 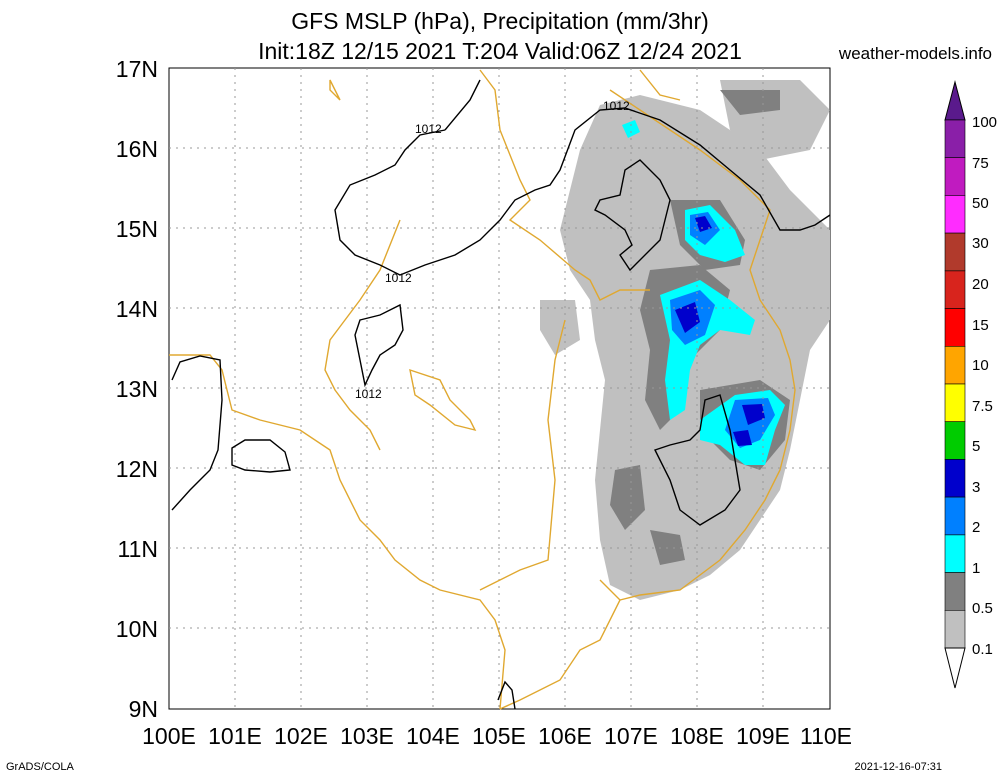 I want to click on border-cambodia-vietnam, so click(x=522, y=455).